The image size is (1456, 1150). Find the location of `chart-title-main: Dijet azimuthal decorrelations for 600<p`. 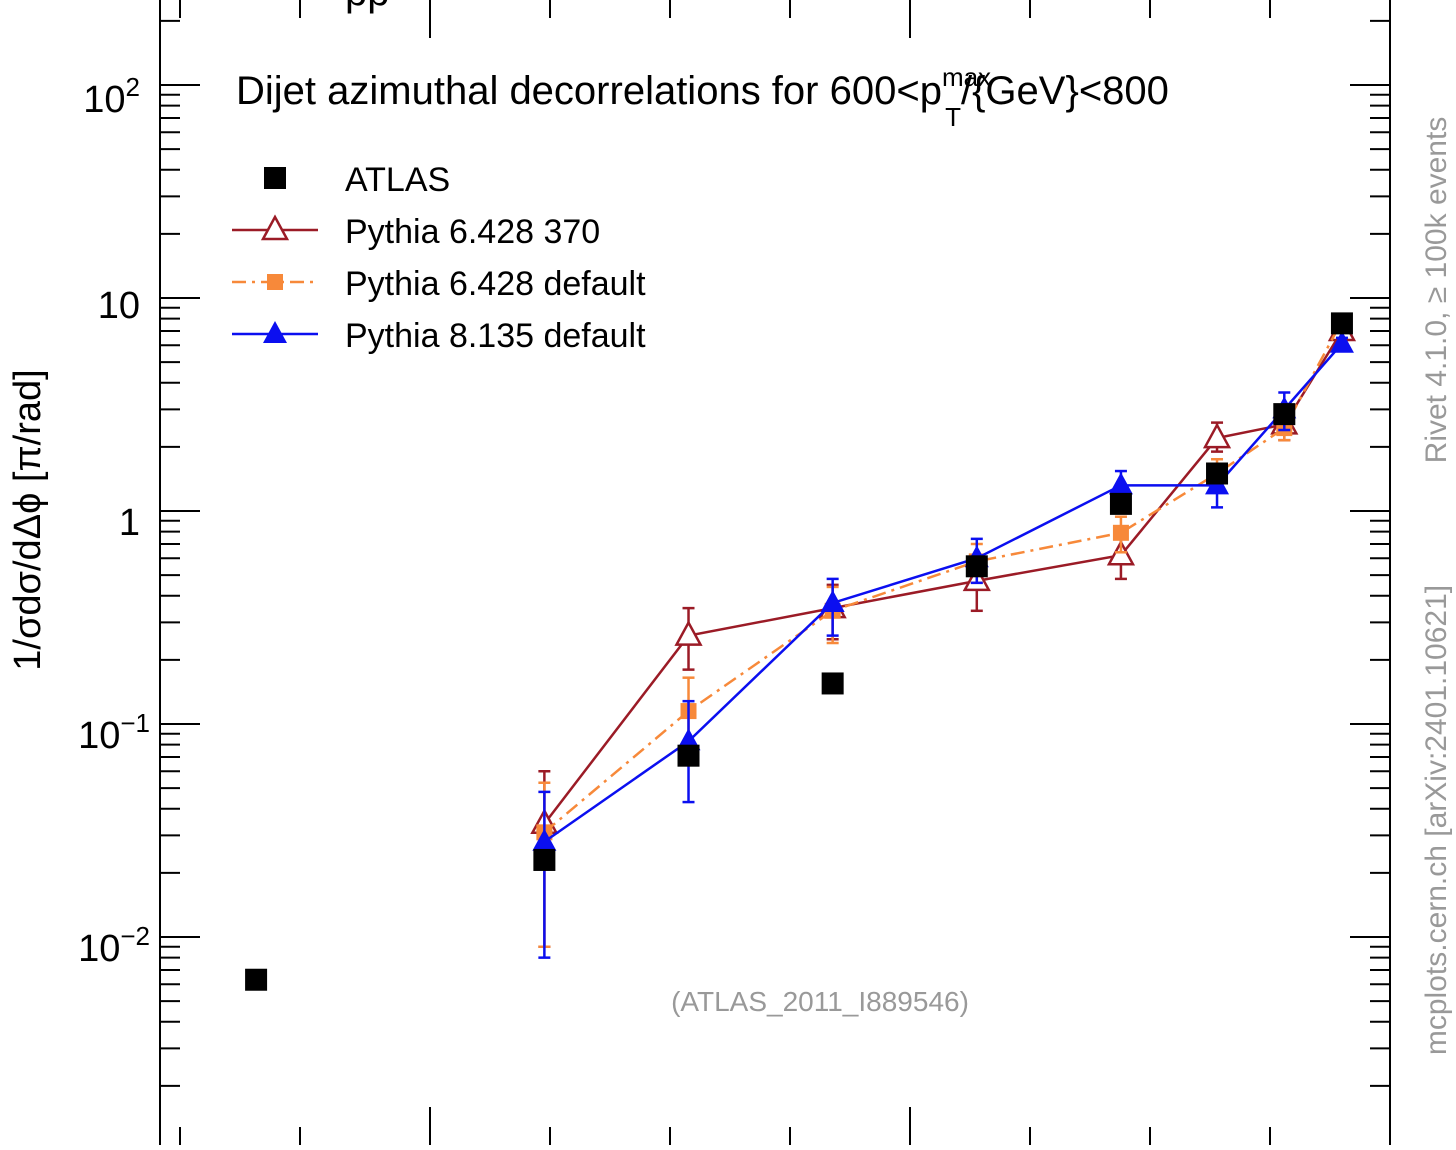

chart-title-main: Dijet azimuthal decorrelations for 600<p is located at coordinates (589, 91).